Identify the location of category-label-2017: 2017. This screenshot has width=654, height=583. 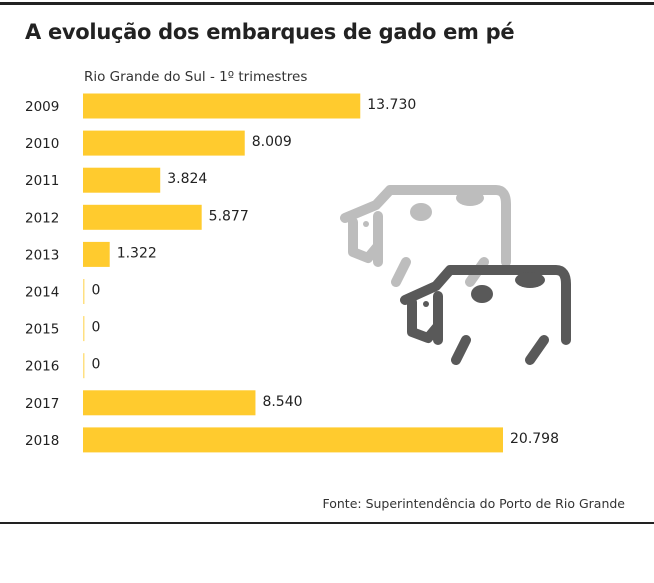
(42, 404).